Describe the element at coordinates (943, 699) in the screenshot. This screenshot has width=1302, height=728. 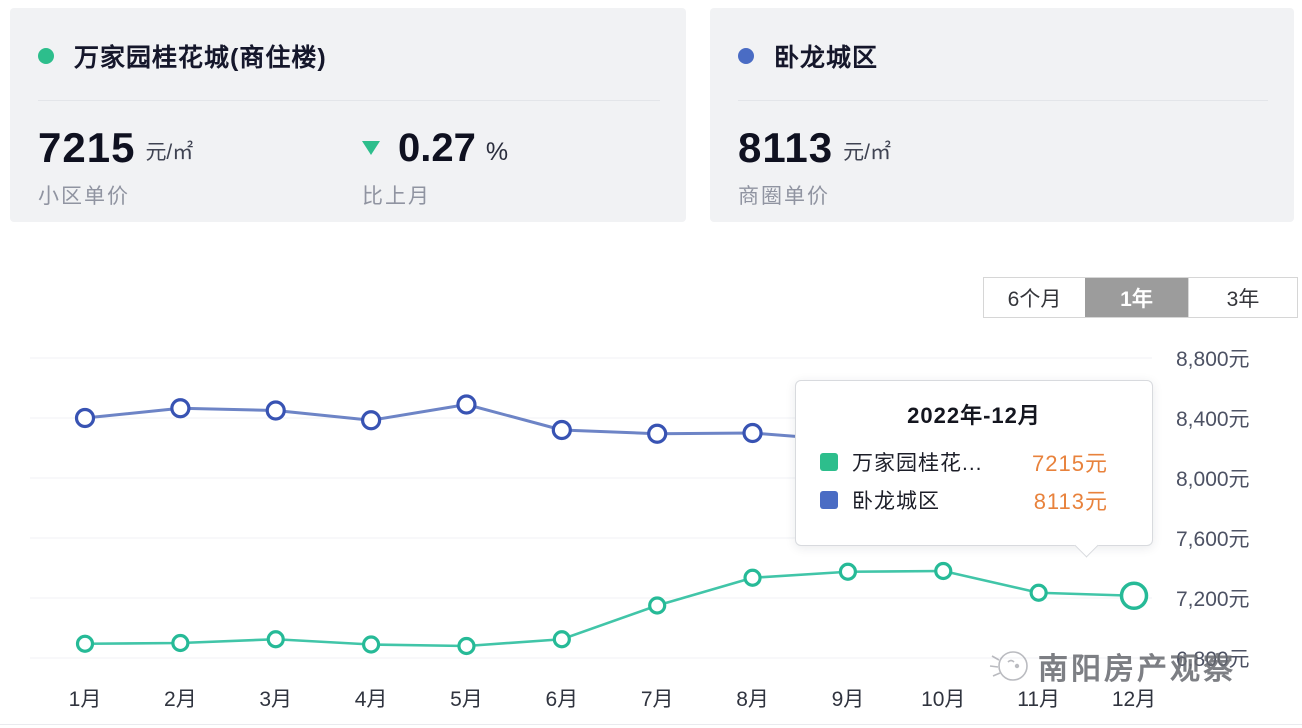
I see `x-axis-label: 10月` at that location.